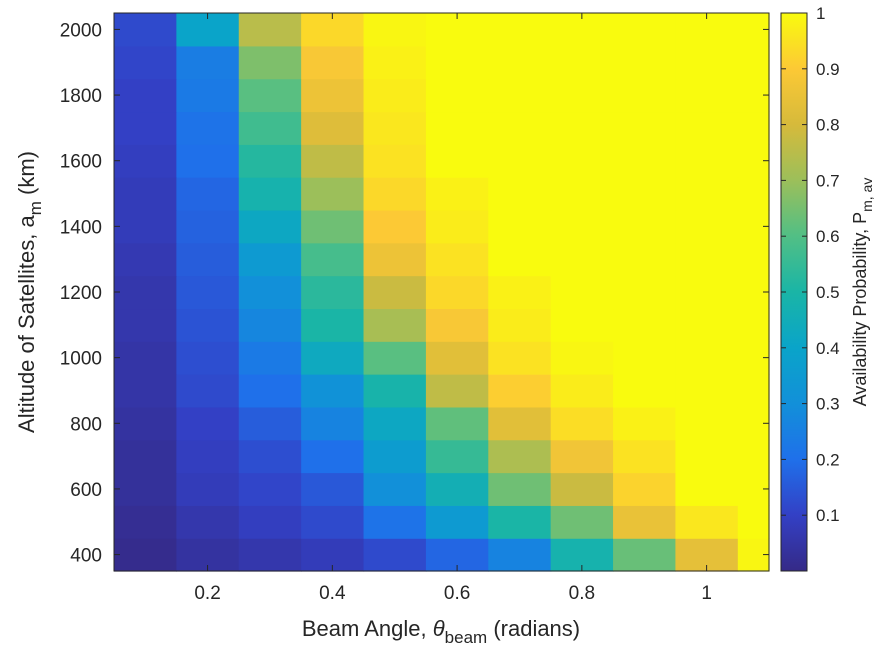 This screenshot has height=651, width=886. What do you see at coordinates (81, 227) in the screenshot?
I see `y-tick-label: 1400` at bounding box center [81, 227].